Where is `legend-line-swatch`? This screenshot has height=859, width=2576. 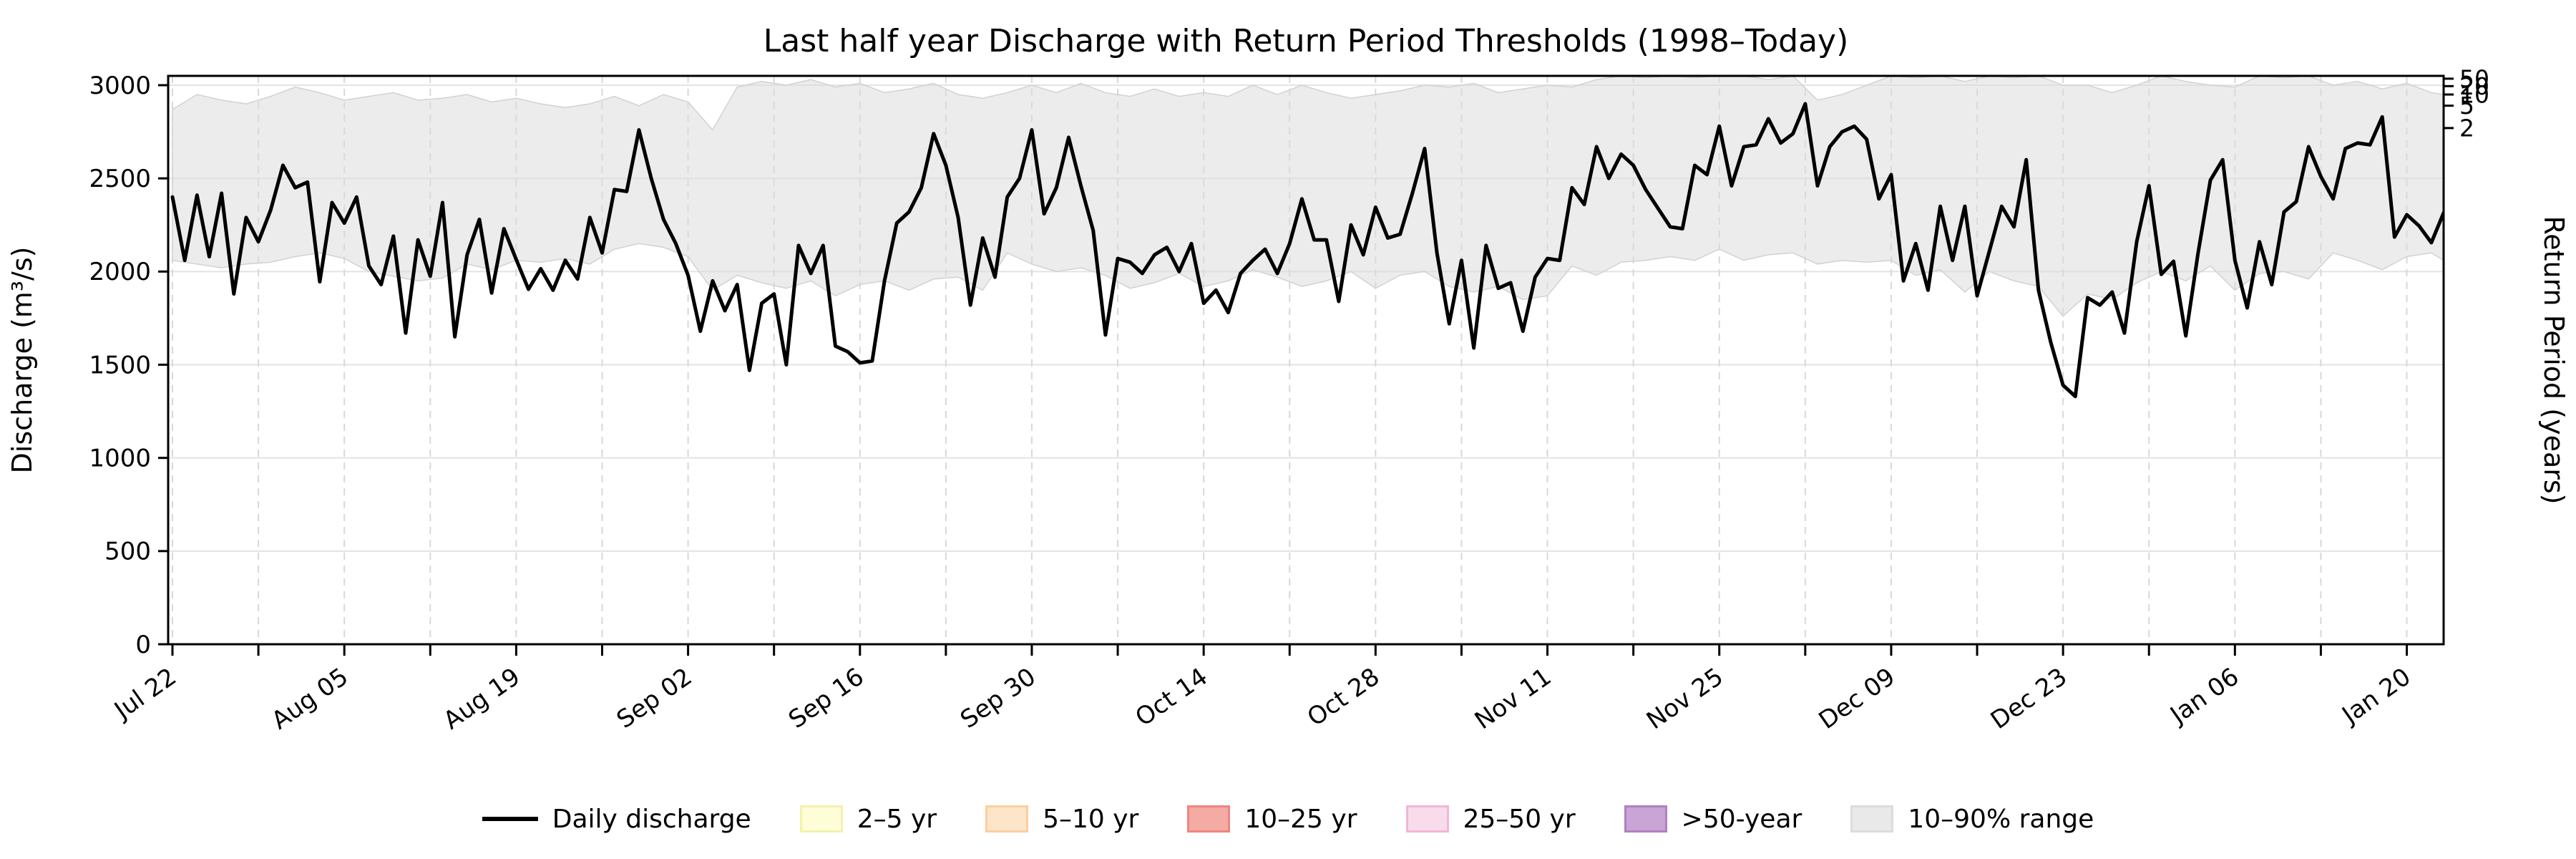 legend-line-swatch is located at coordinates (510, 819).